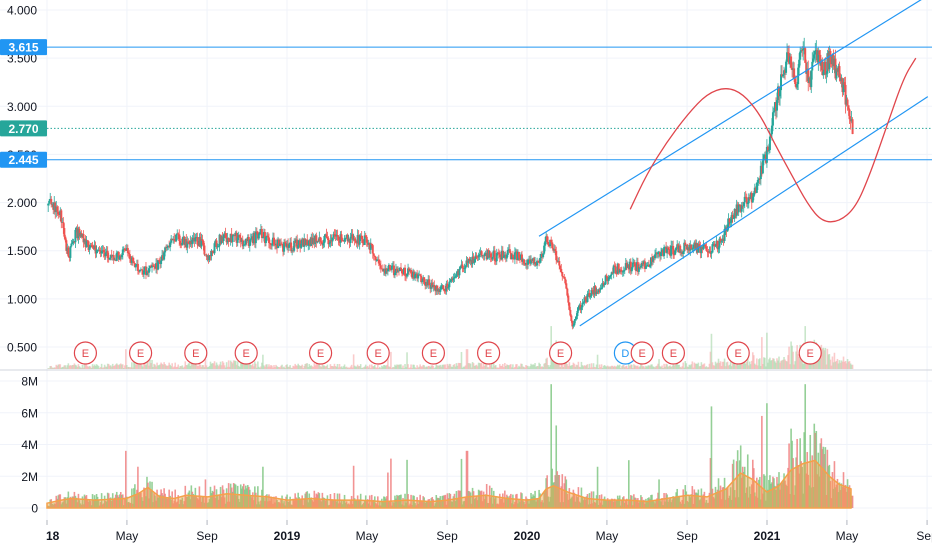  I want to click on volume-tick-label-4: 0, so click(34, 509).